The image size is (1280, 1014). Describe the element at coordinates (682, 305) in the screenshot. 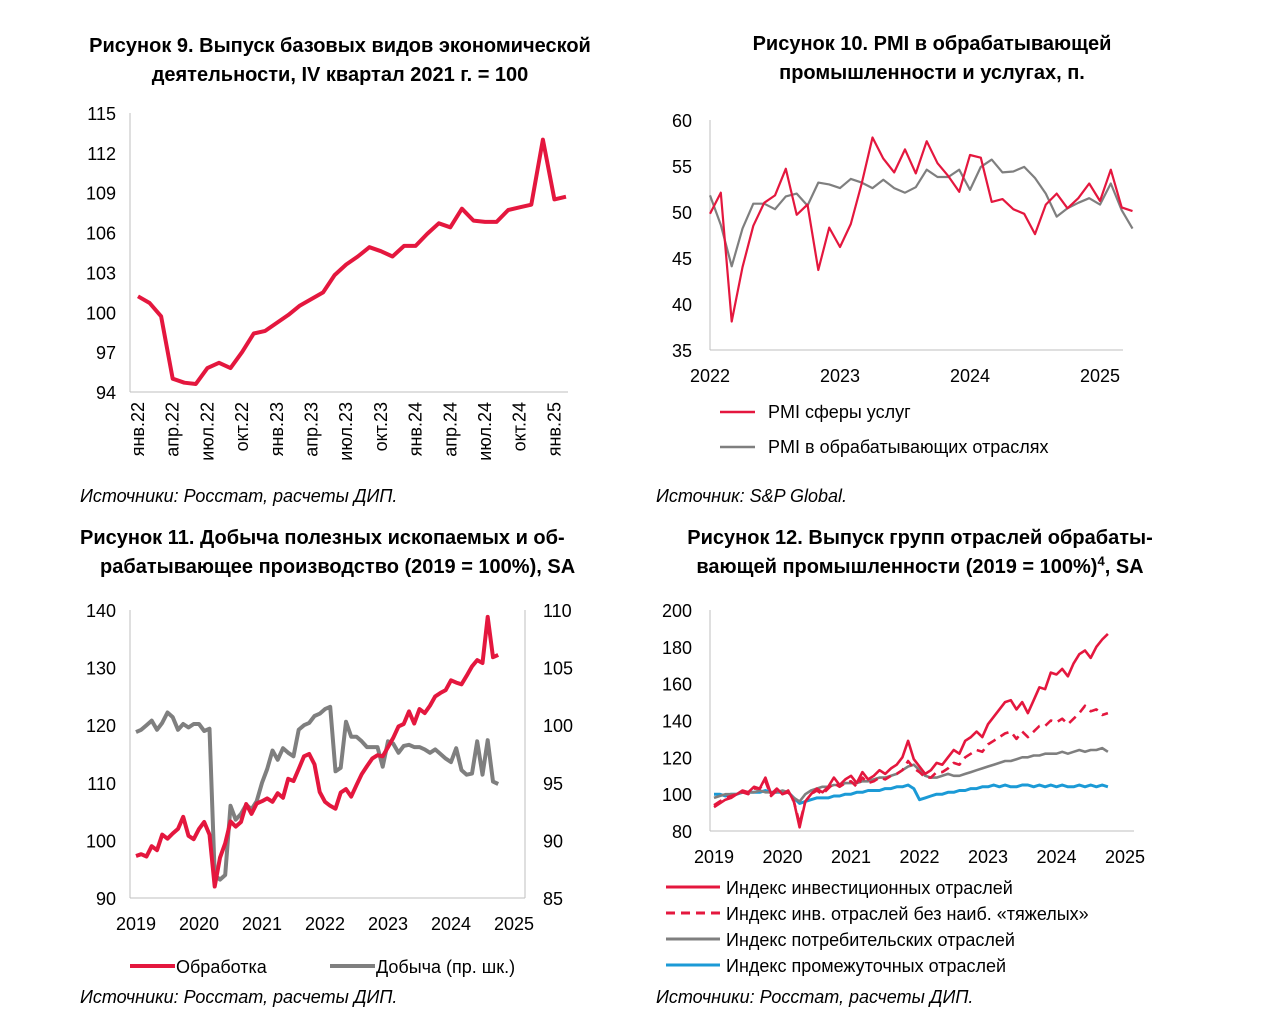

I see `y-tick-label: 40` at that location.